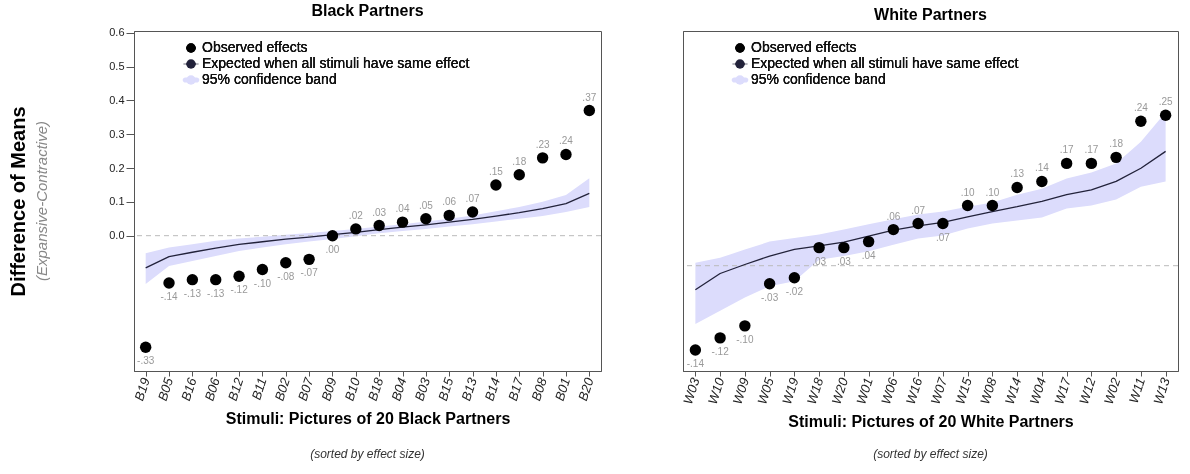 The height and width of the screenshot is (474, 1190). Describe the element at coordinates (445, 389) in the screenshot. I see `x-tick-label: B15` at that location.